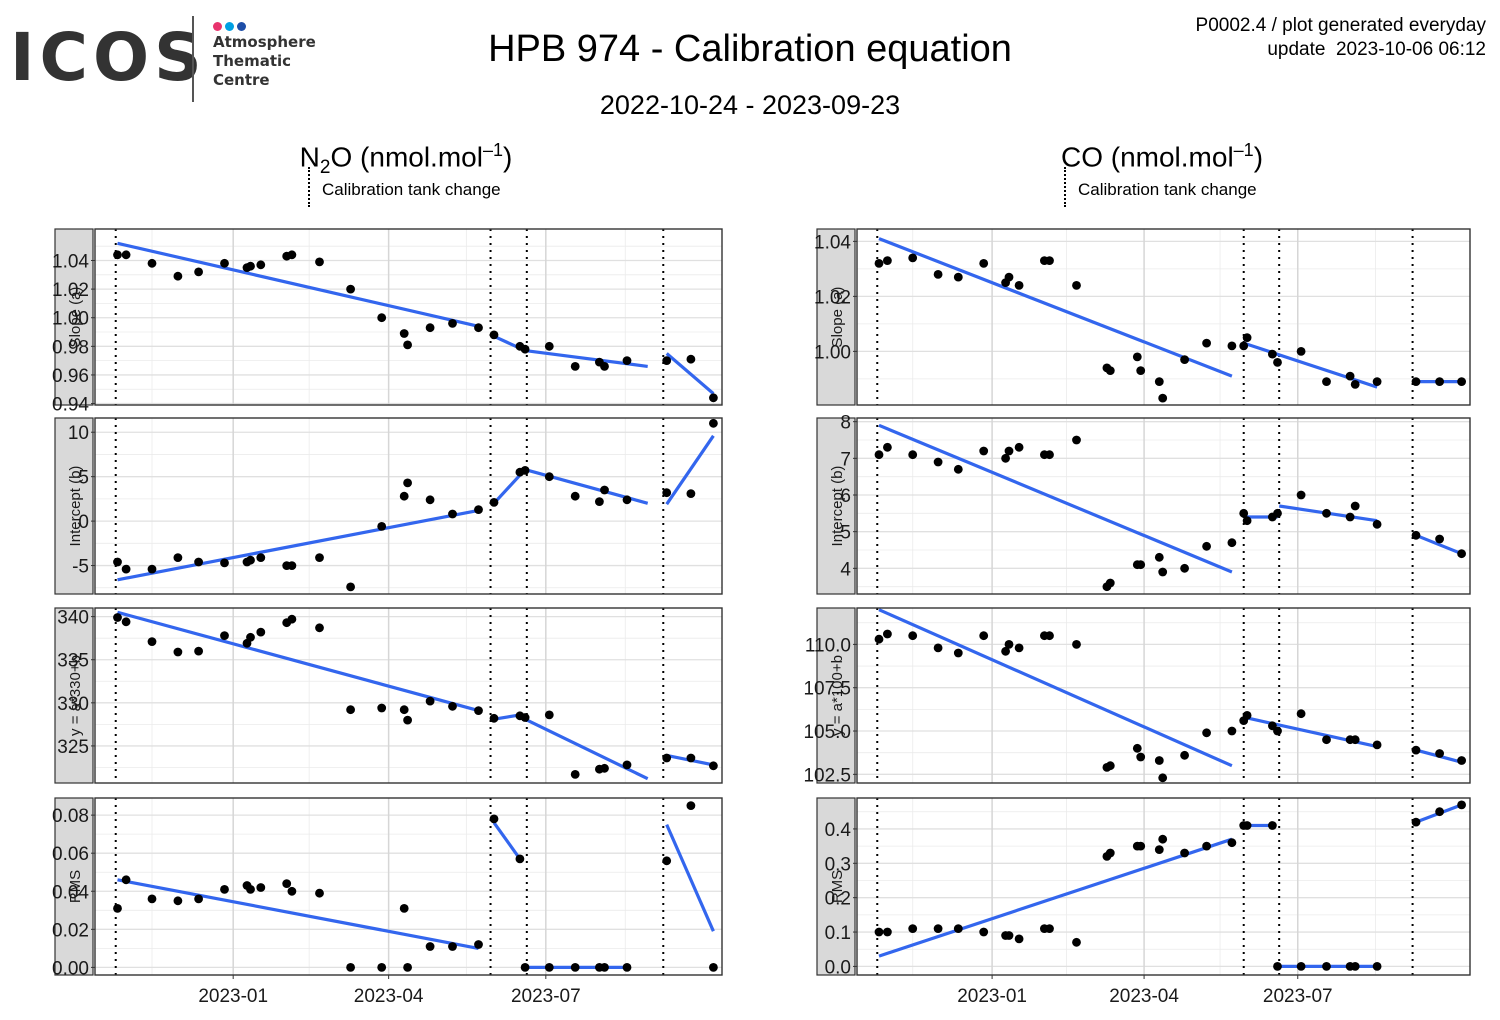  I want to click on y-tick-label: 340, so click(73, 618).